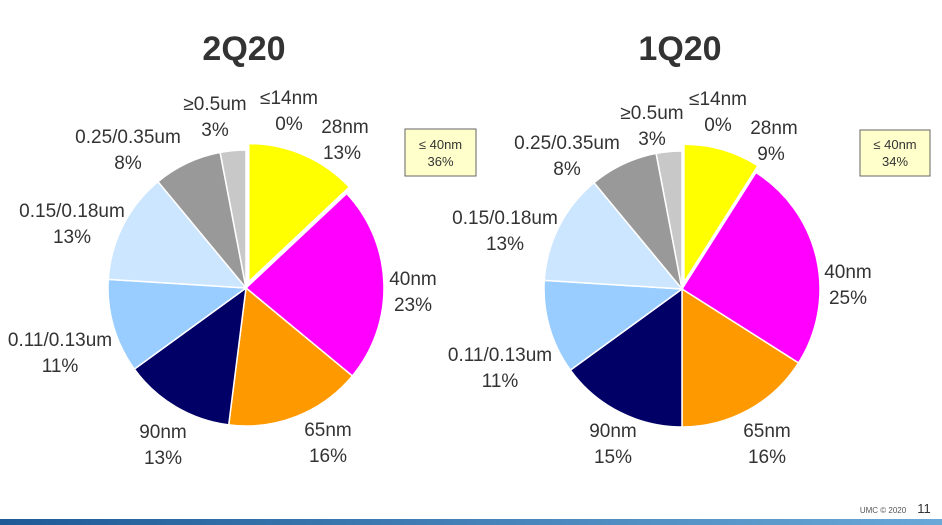  Describe the element at coordinates (613, 457) in the screenshot. I see `value-label: 15%` at that location.